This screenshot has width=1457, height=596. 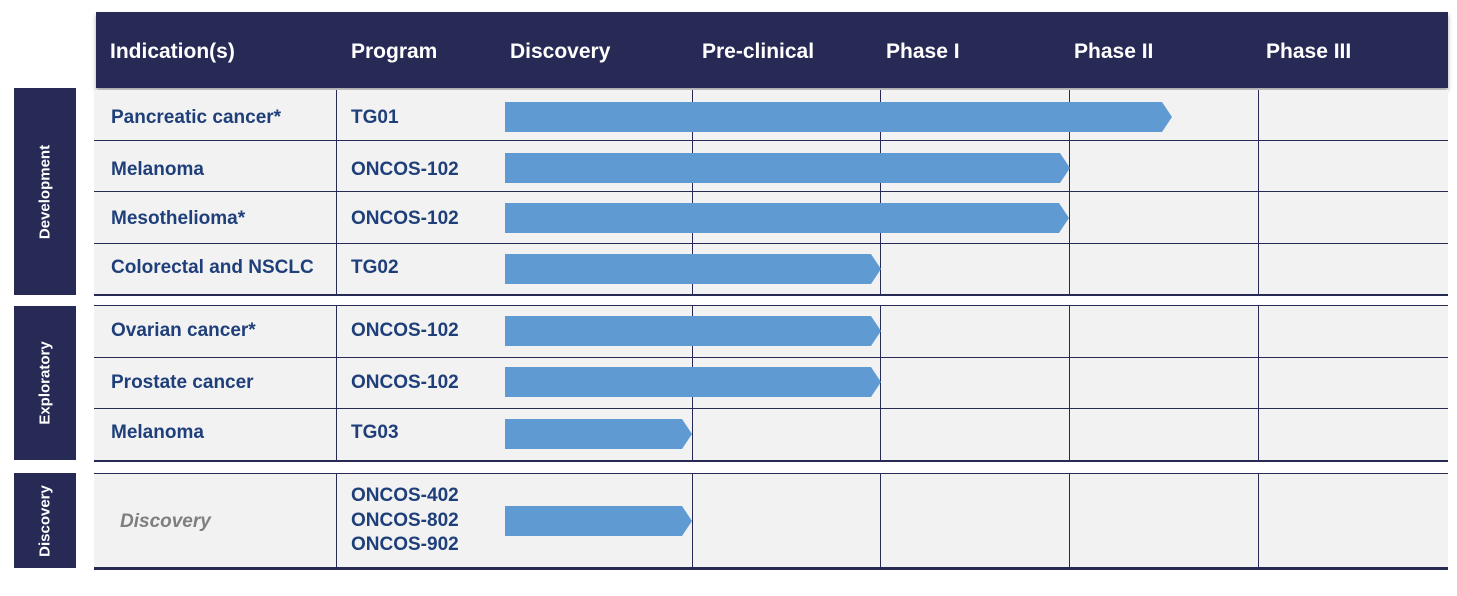 I want to click on program-tg02: TG02, so click(x=375, y=267).